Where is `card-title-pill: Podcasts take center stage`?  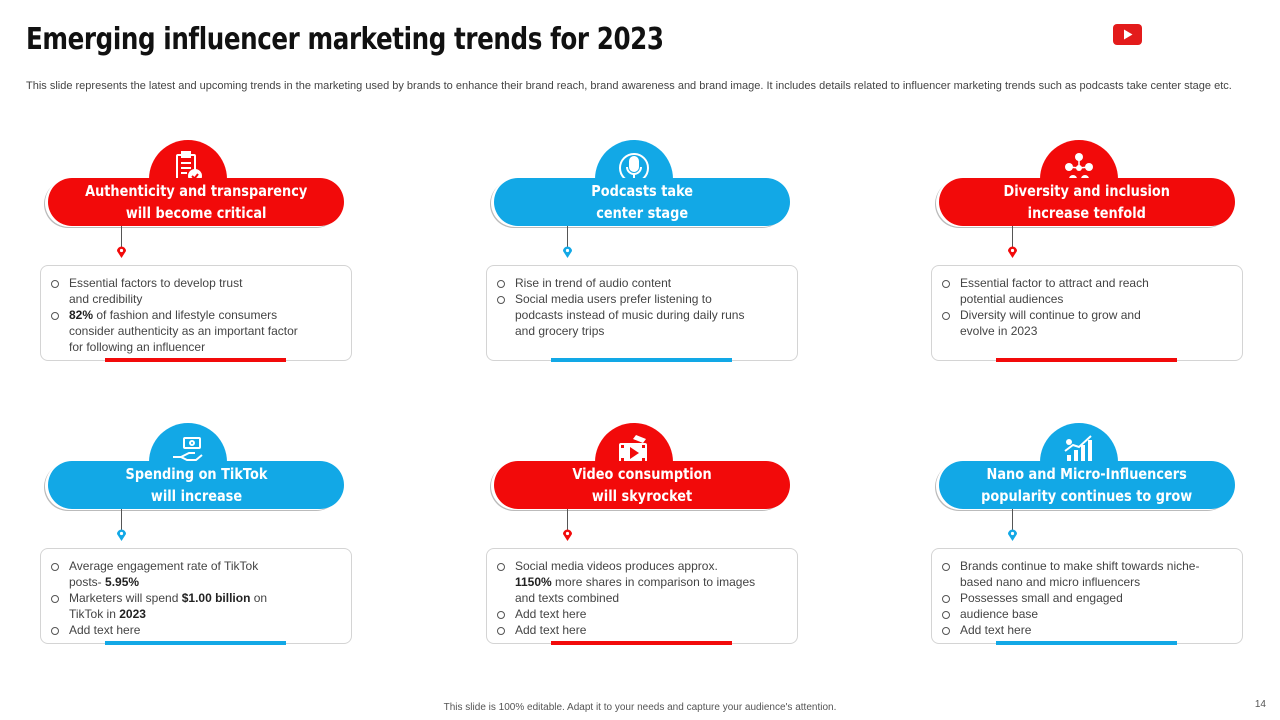
card-title-pill: Podcasts take center stage is located at coordinates (642, 202).